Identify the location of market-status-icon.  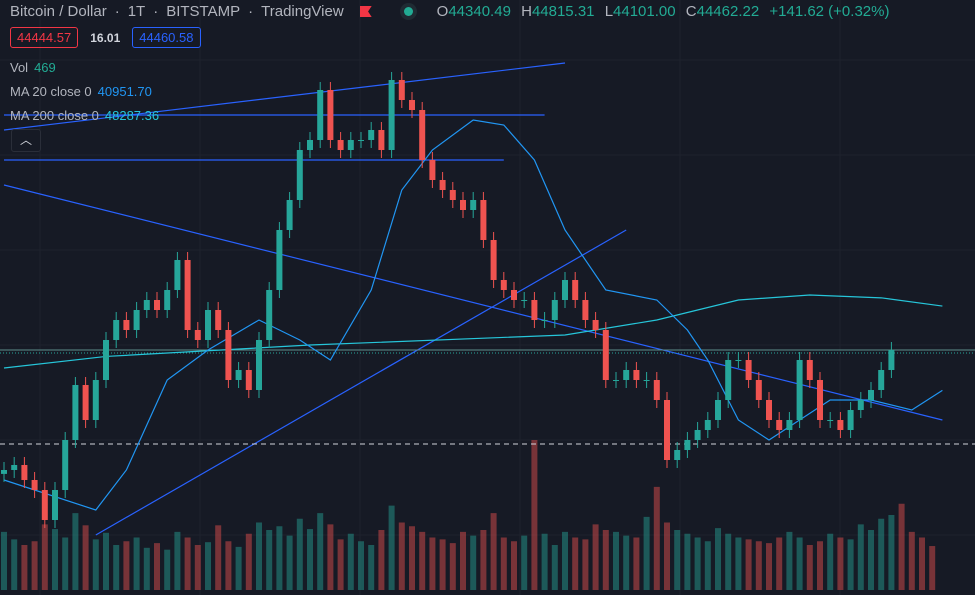
(408, 11).